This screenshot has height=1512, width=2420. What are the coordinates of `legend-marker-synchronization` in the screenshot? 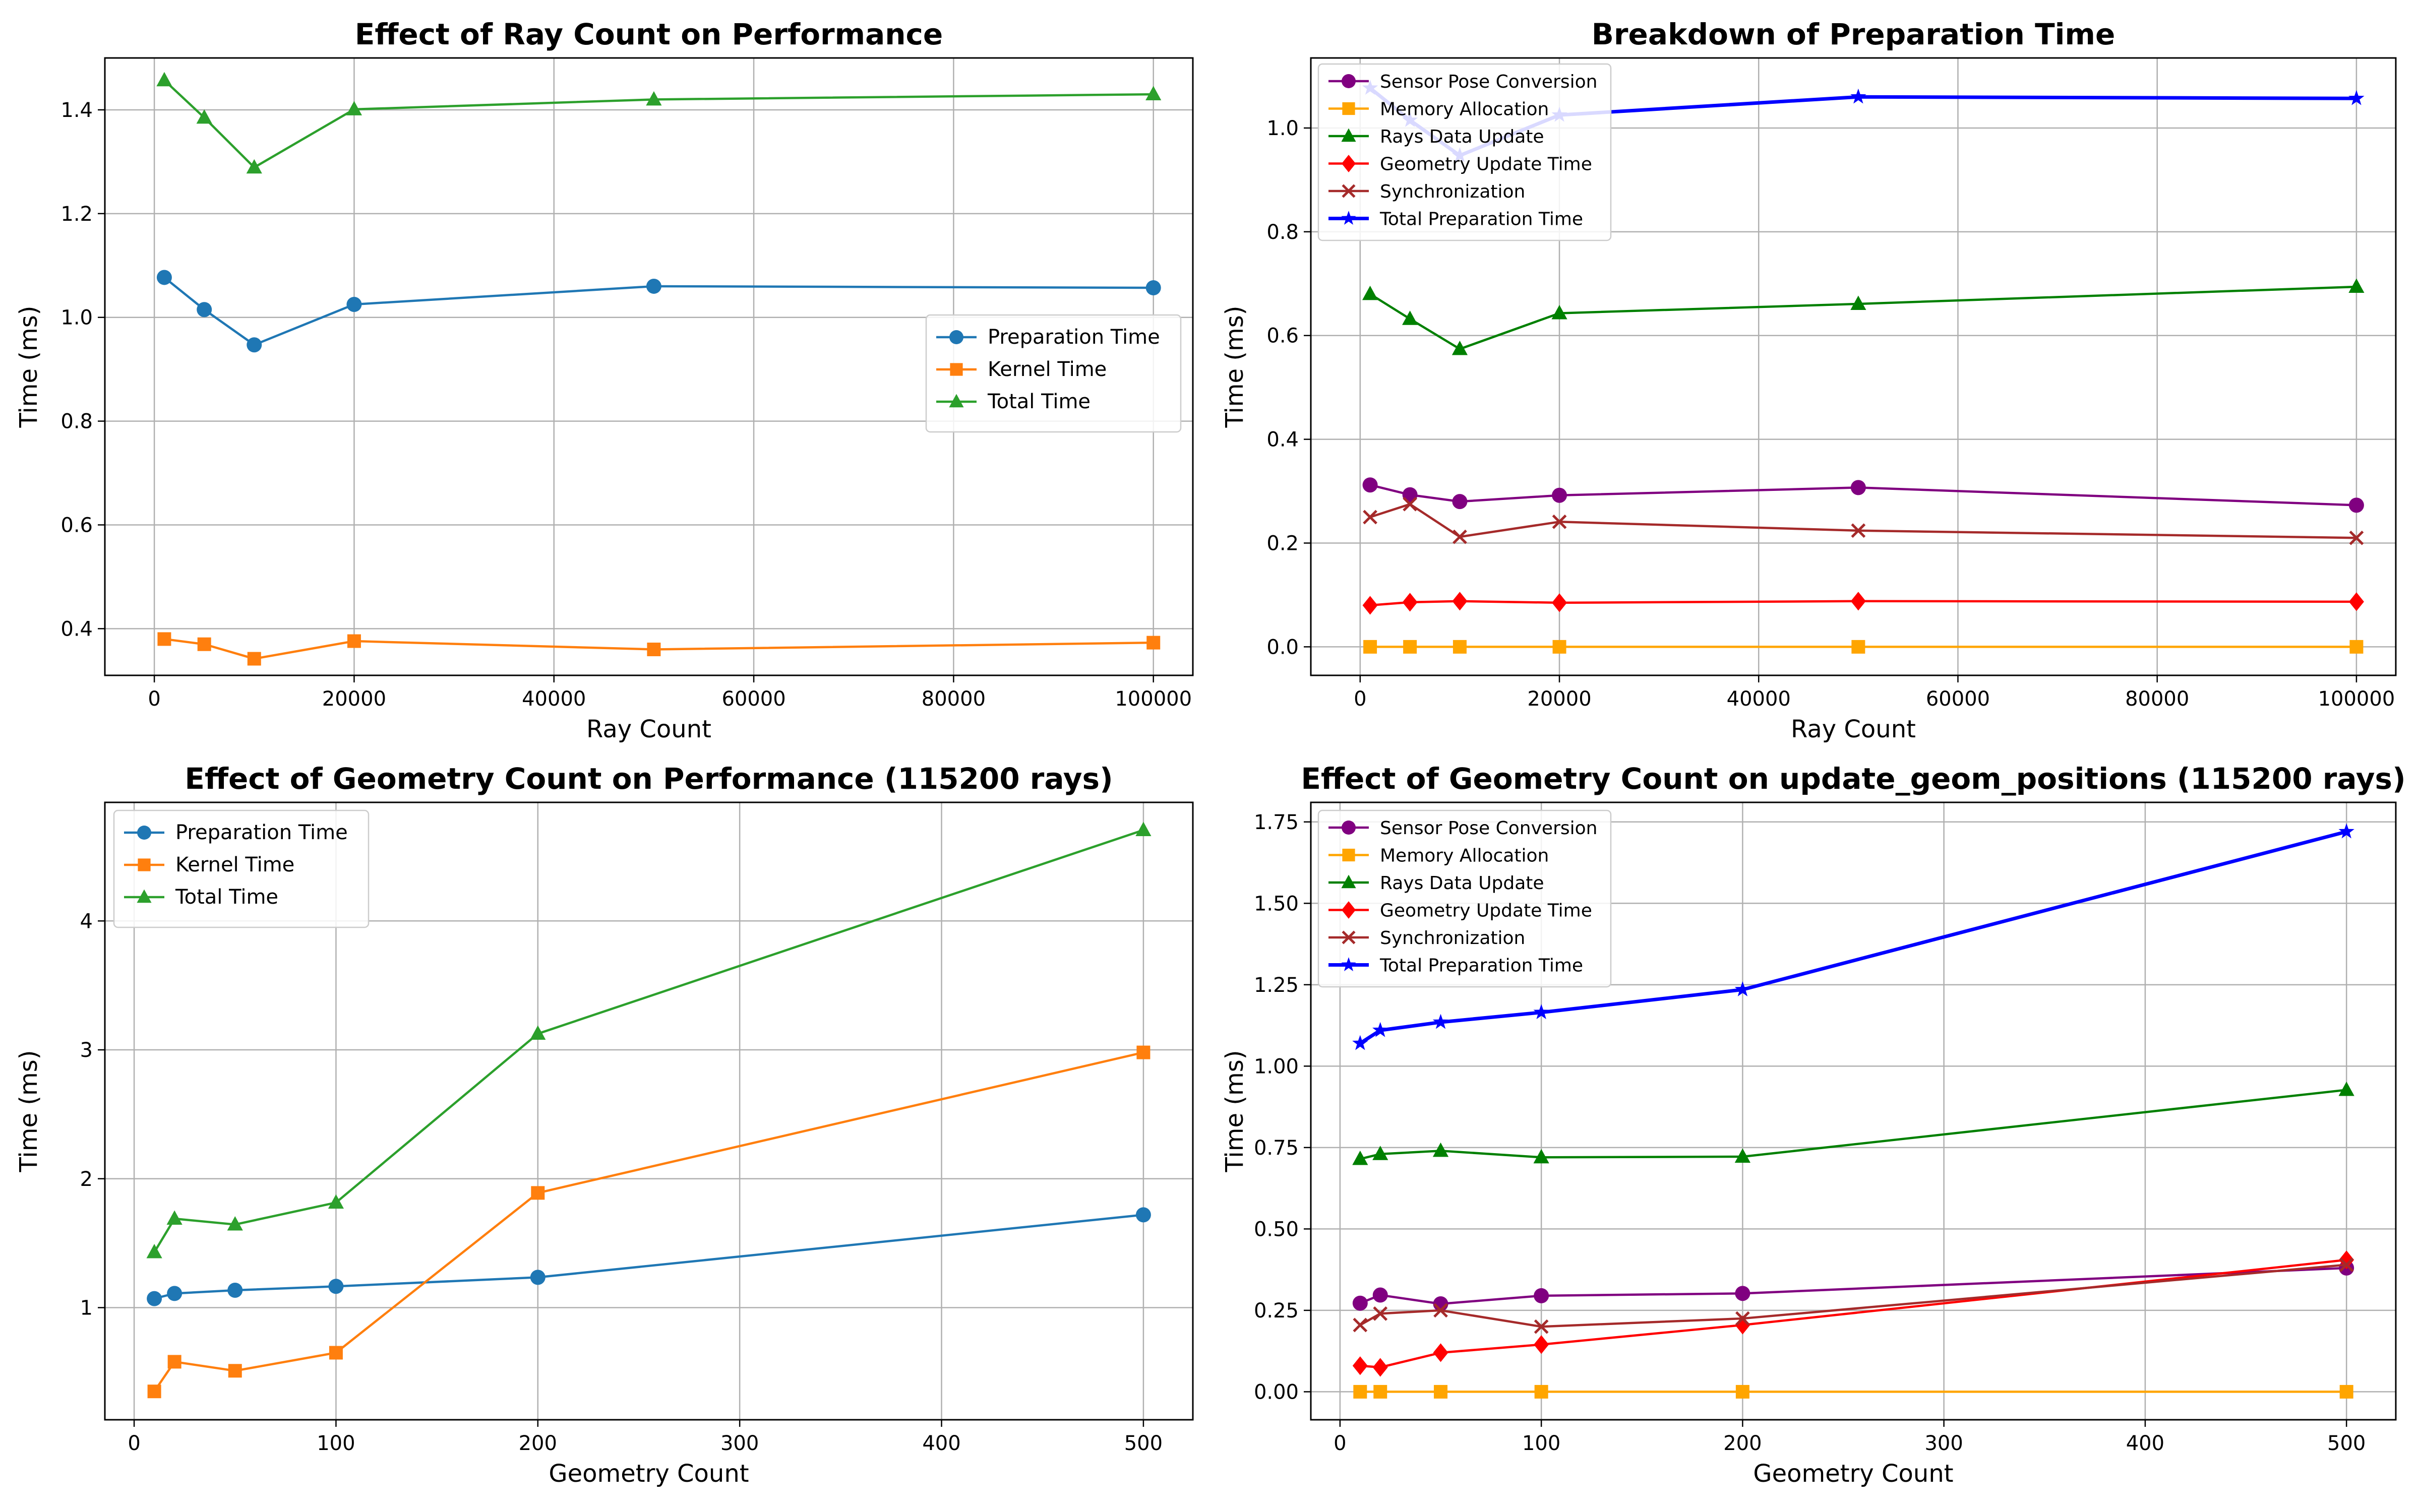 It's located at (1349, 937).